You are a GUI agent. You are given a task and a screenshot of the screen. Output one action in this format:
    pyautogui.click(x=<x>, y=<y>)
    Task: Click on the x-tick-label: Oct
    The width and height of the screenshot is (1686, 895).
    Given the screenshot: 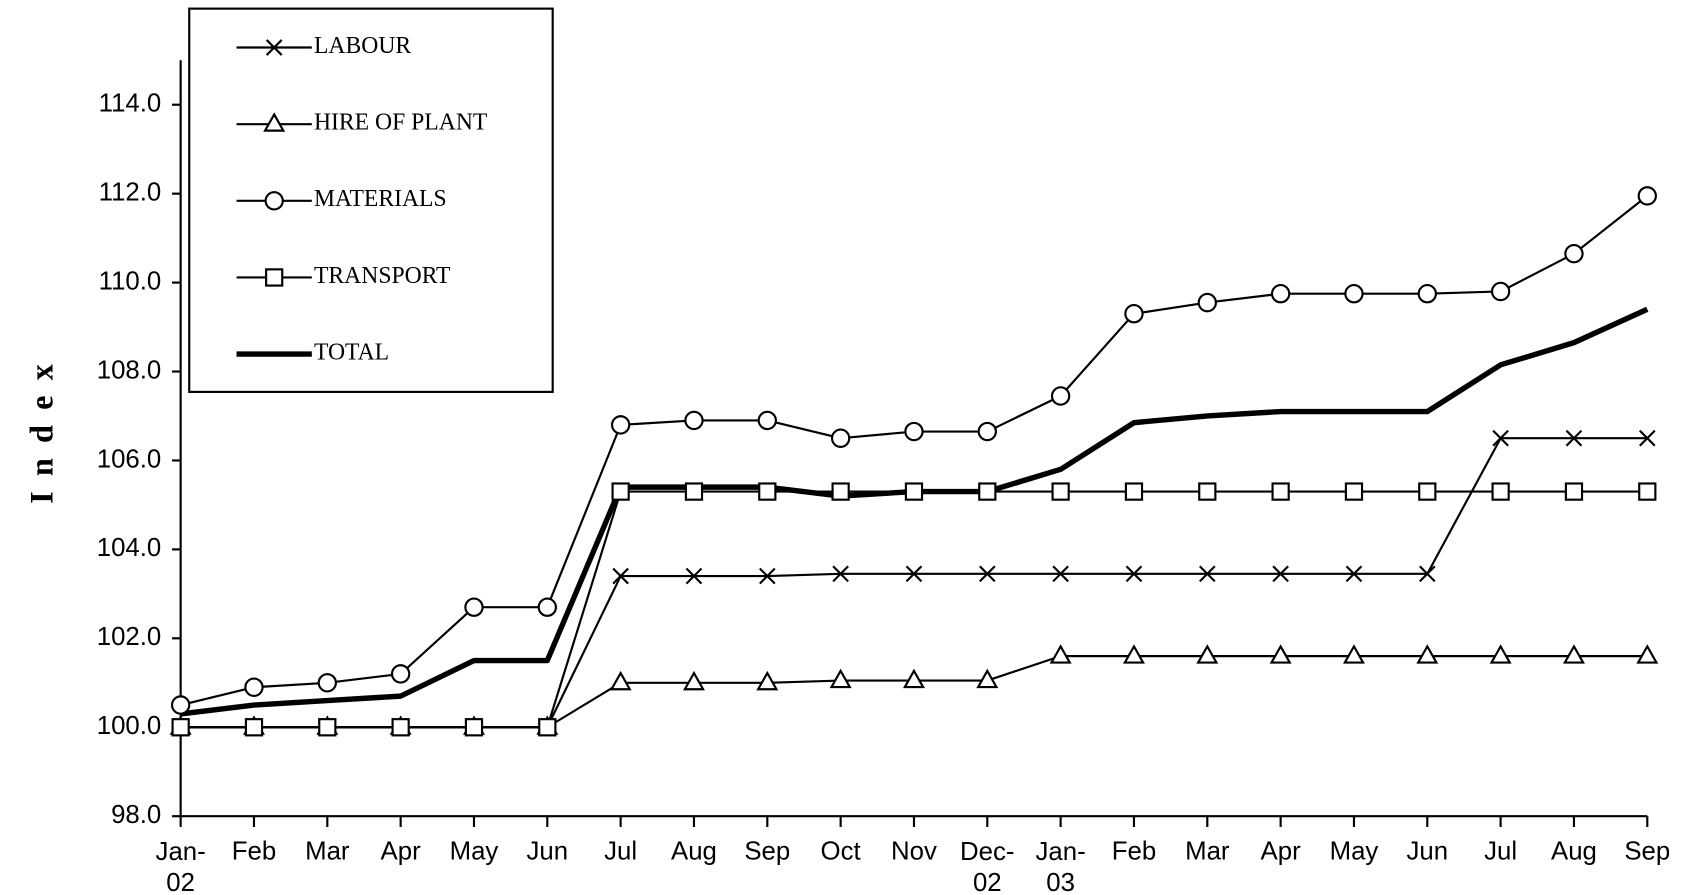 What is the action you would take?
    pyautogui.click(x=841, y=852)
    